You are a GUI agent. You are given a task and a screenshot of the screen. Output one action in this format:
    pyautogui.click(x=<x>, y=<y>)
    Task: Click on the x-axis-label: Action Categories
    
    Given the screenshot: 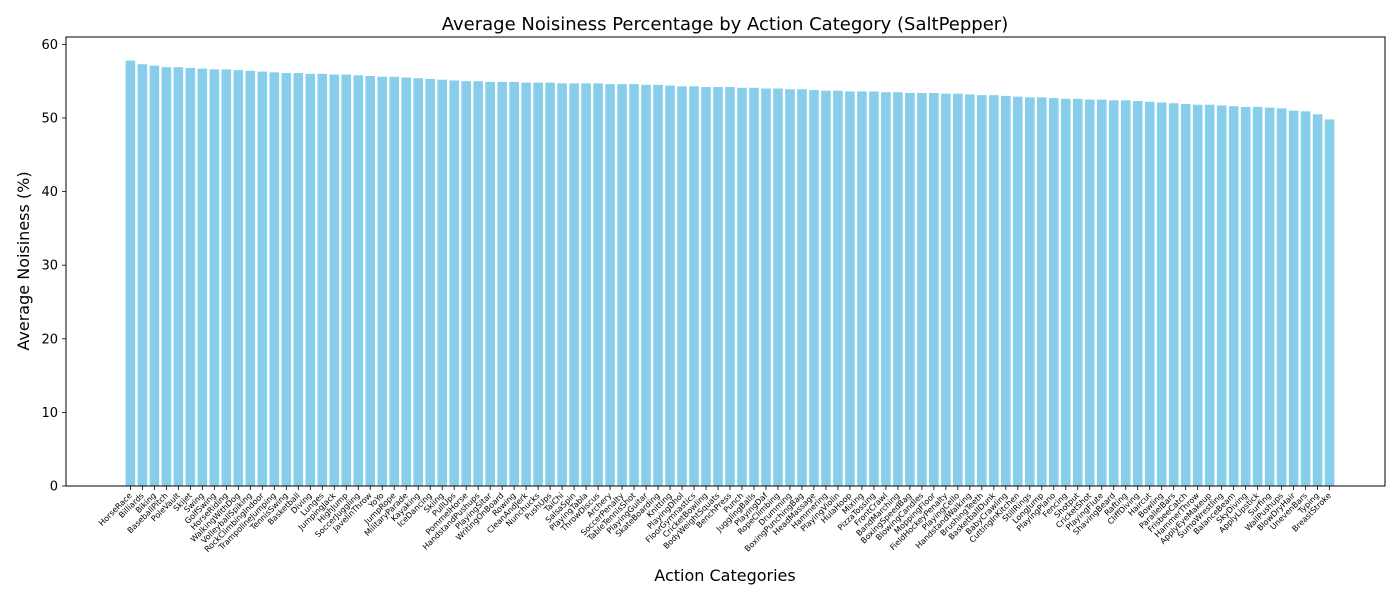 What is the action you would take?
    pyautogui.click(x=724, y=575)
    